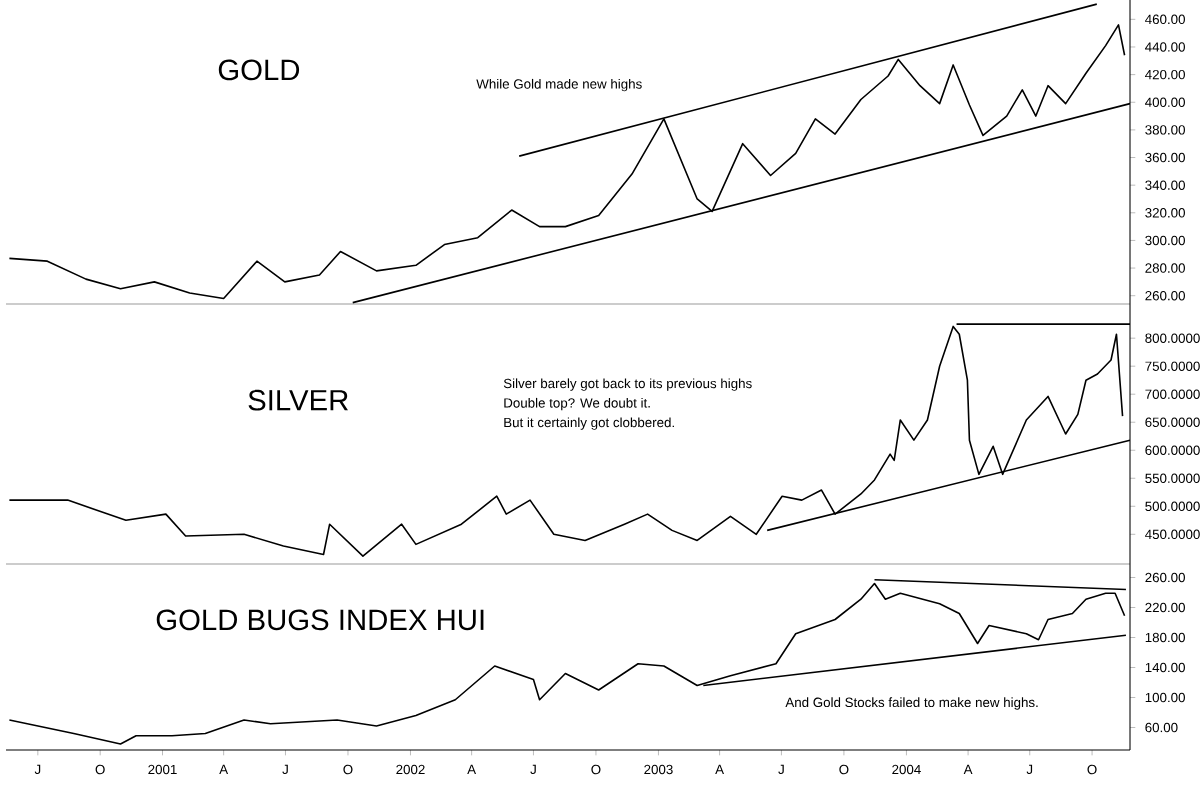 The image size is (1200, 808). I want to click on text: GOLD BUGS INDEX HUI, so click(320, 620).